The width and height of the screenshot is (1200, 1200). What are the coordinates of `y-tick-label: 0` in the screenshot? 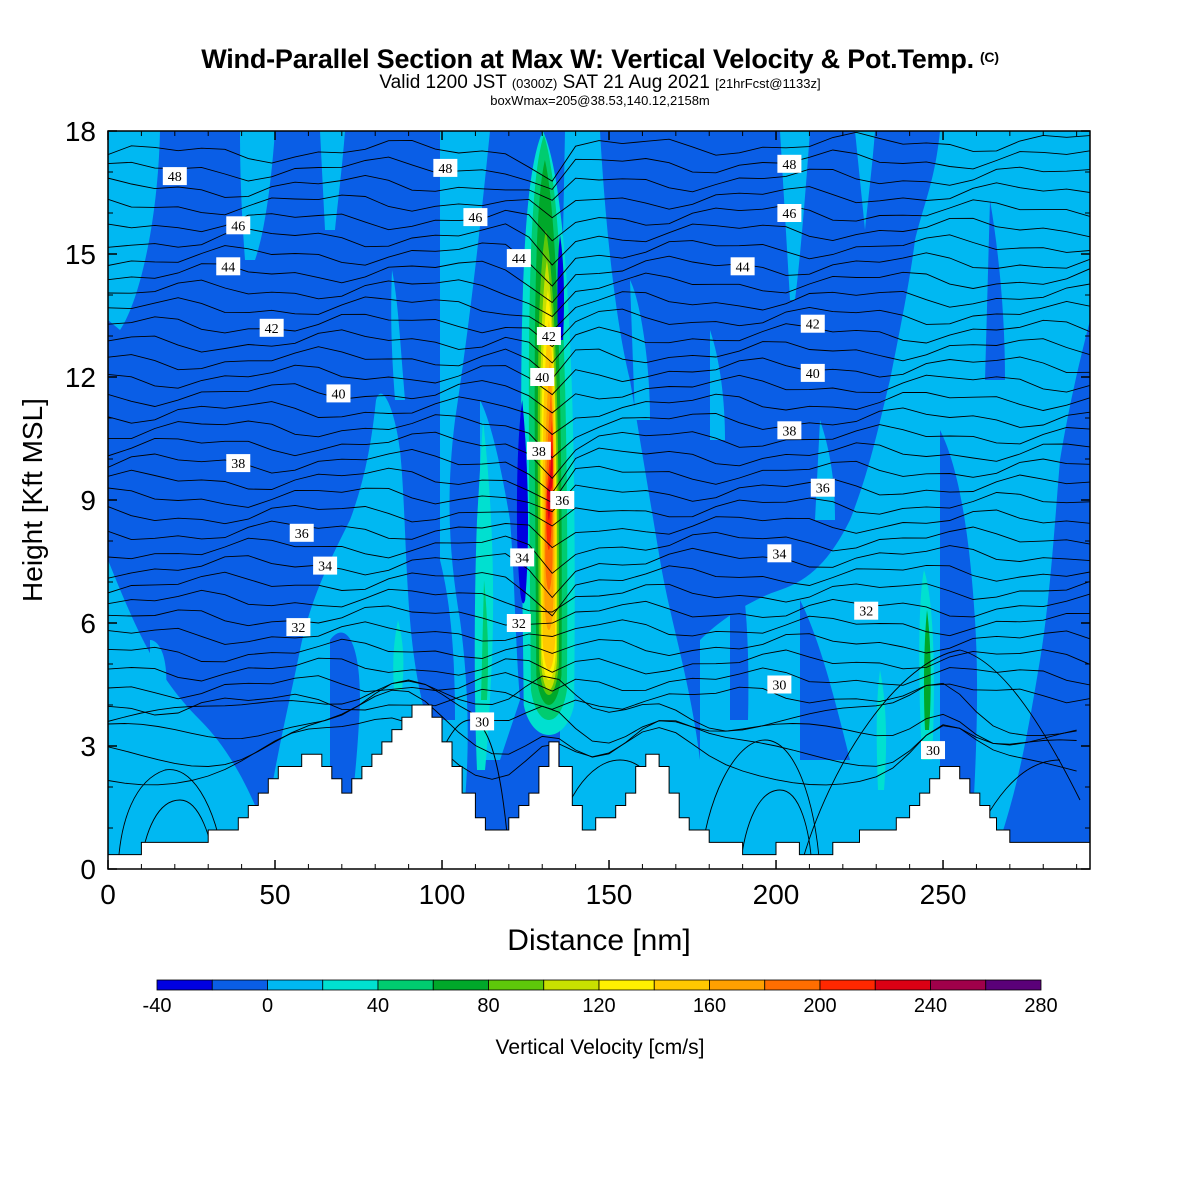 It's located at (88, 869).